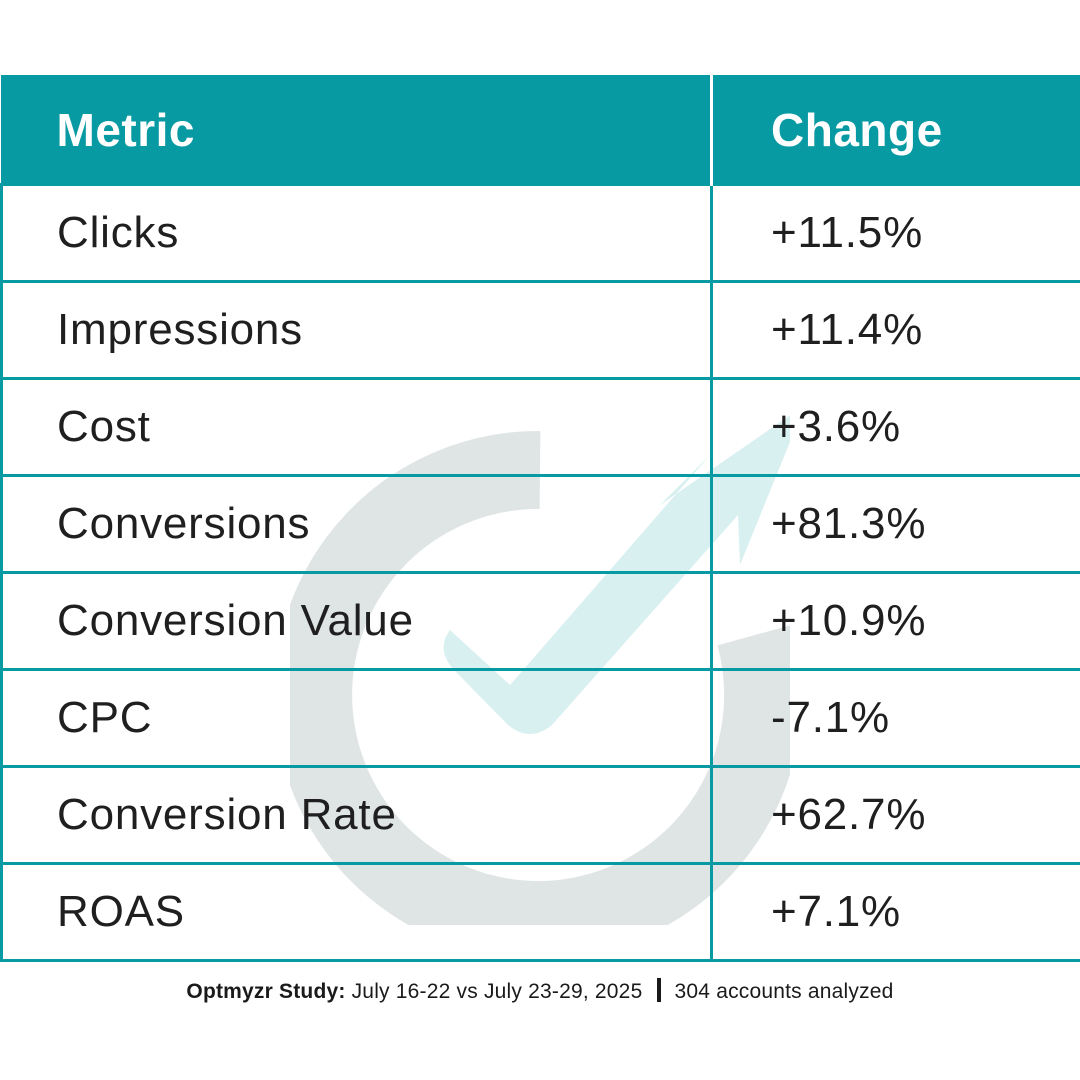  Describe the element at coordinates (356, 717) in the screenshot. I see `metric-cell: CPC` at that location.